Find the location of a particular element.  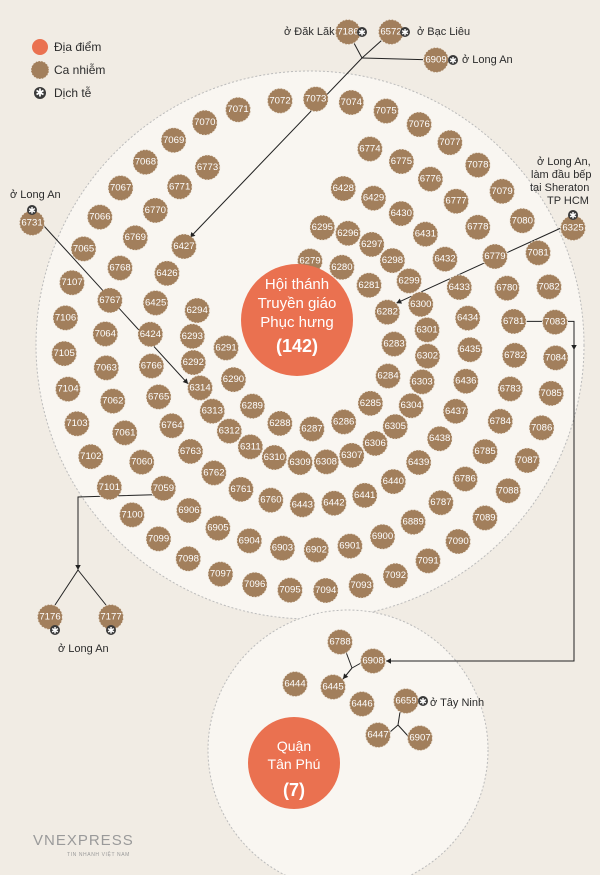

case-node-7096: 7096 is located at coordinates (254, 584).